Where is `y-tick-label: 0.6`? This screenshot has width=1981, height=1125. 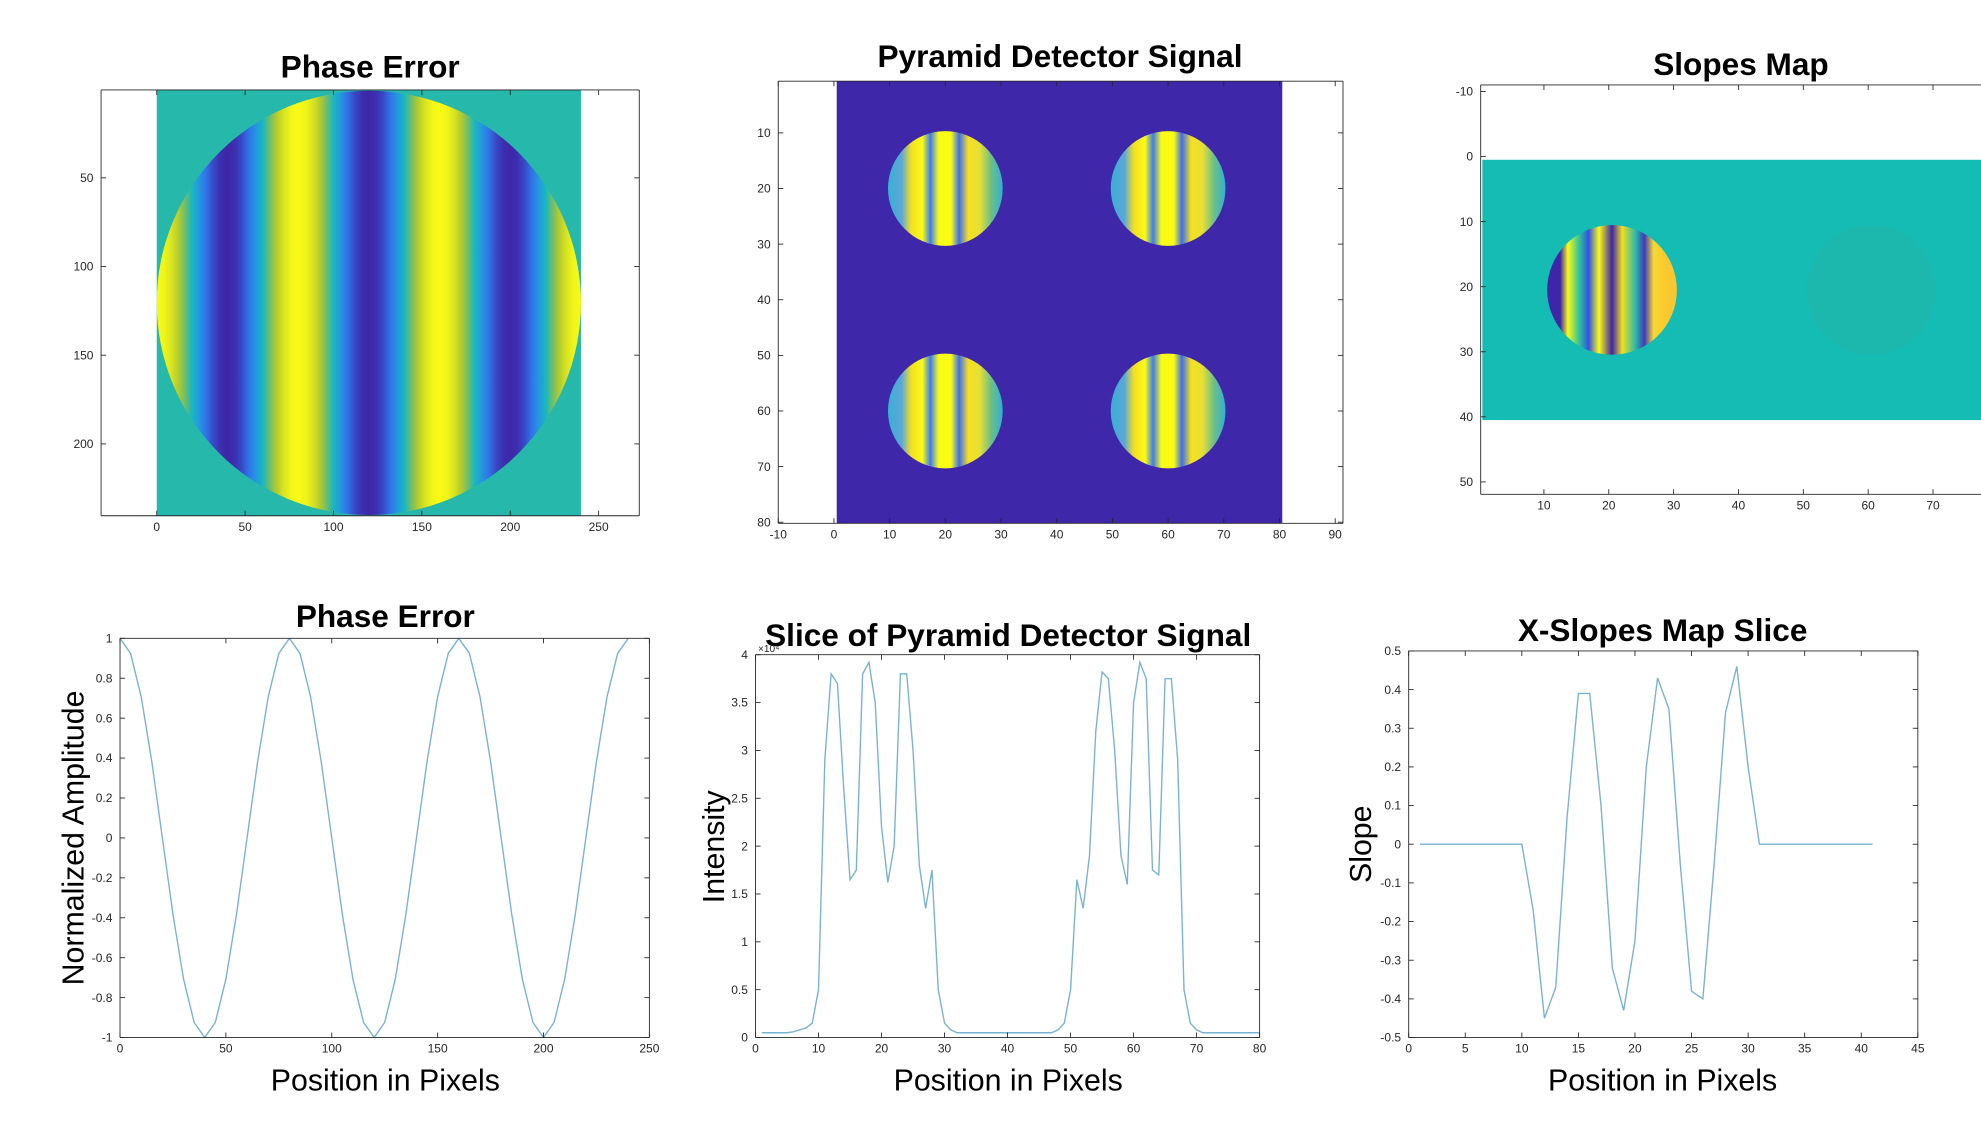 y-tick-label: 0.6 is located at coordinates (104, 718).